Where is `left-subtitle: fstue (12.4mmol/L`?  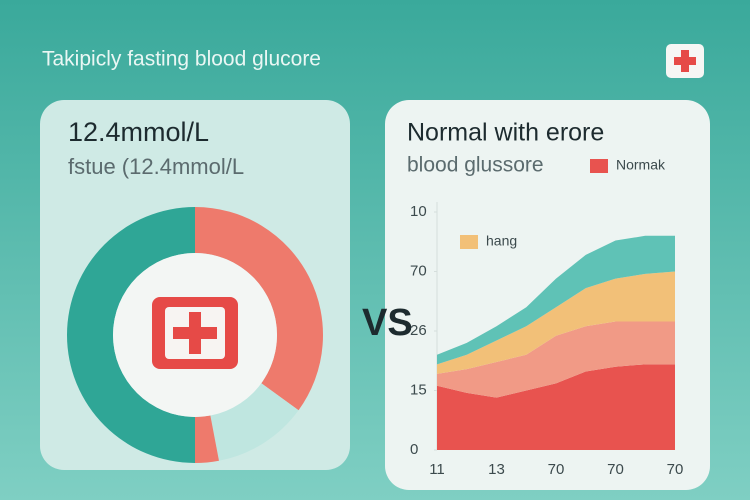
left-subtitle: fstue (12.4mmol/L is located at coordinates (156, 166).